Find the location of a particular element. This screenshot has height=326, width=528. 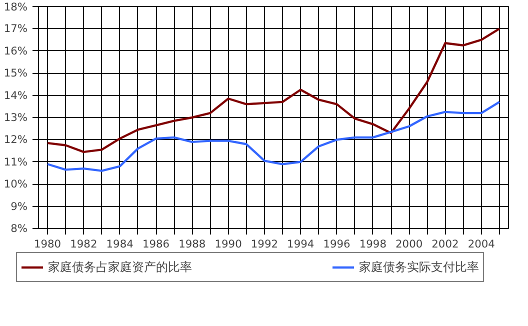

x-tick-label: 2002 is located at coordinates (445, 244).